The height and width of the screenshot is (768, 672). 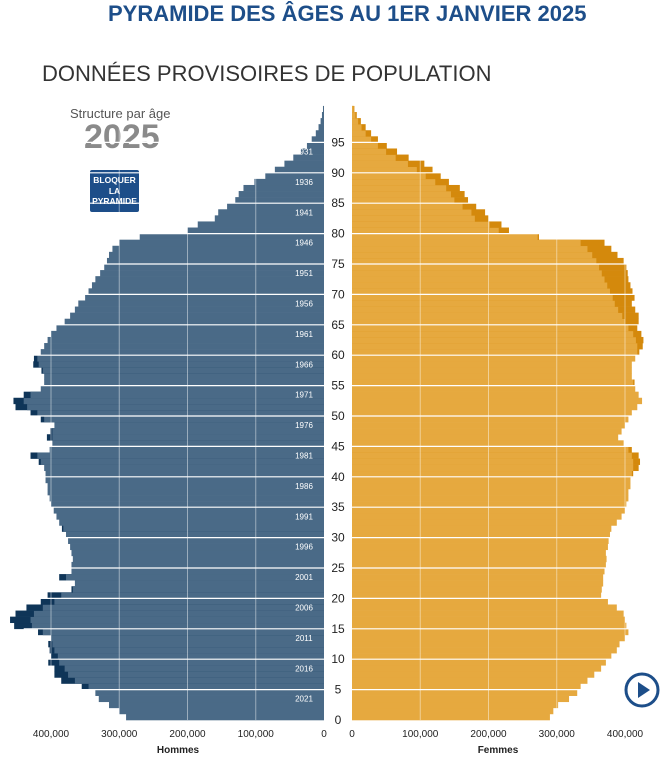 What do you see at coordinates (338, 659) in the screenshot?
I see `age-tick-10: 10` at bounding box center [338, 659].